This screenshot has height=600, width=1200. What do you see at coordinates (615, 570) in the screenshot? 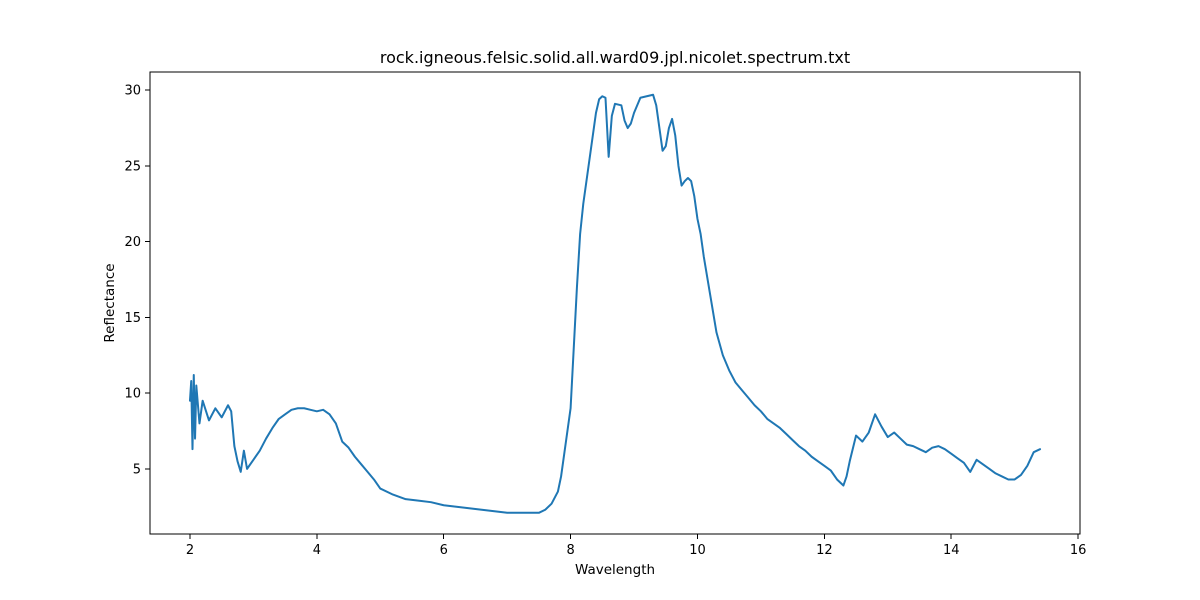
I see `x-axis-label: Wavelength` at bounding box center [615, 570].